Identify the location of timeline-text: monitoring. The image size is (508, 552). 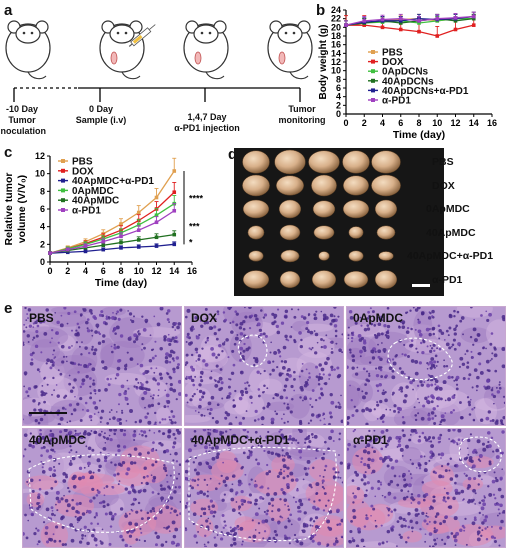
(302, 120).